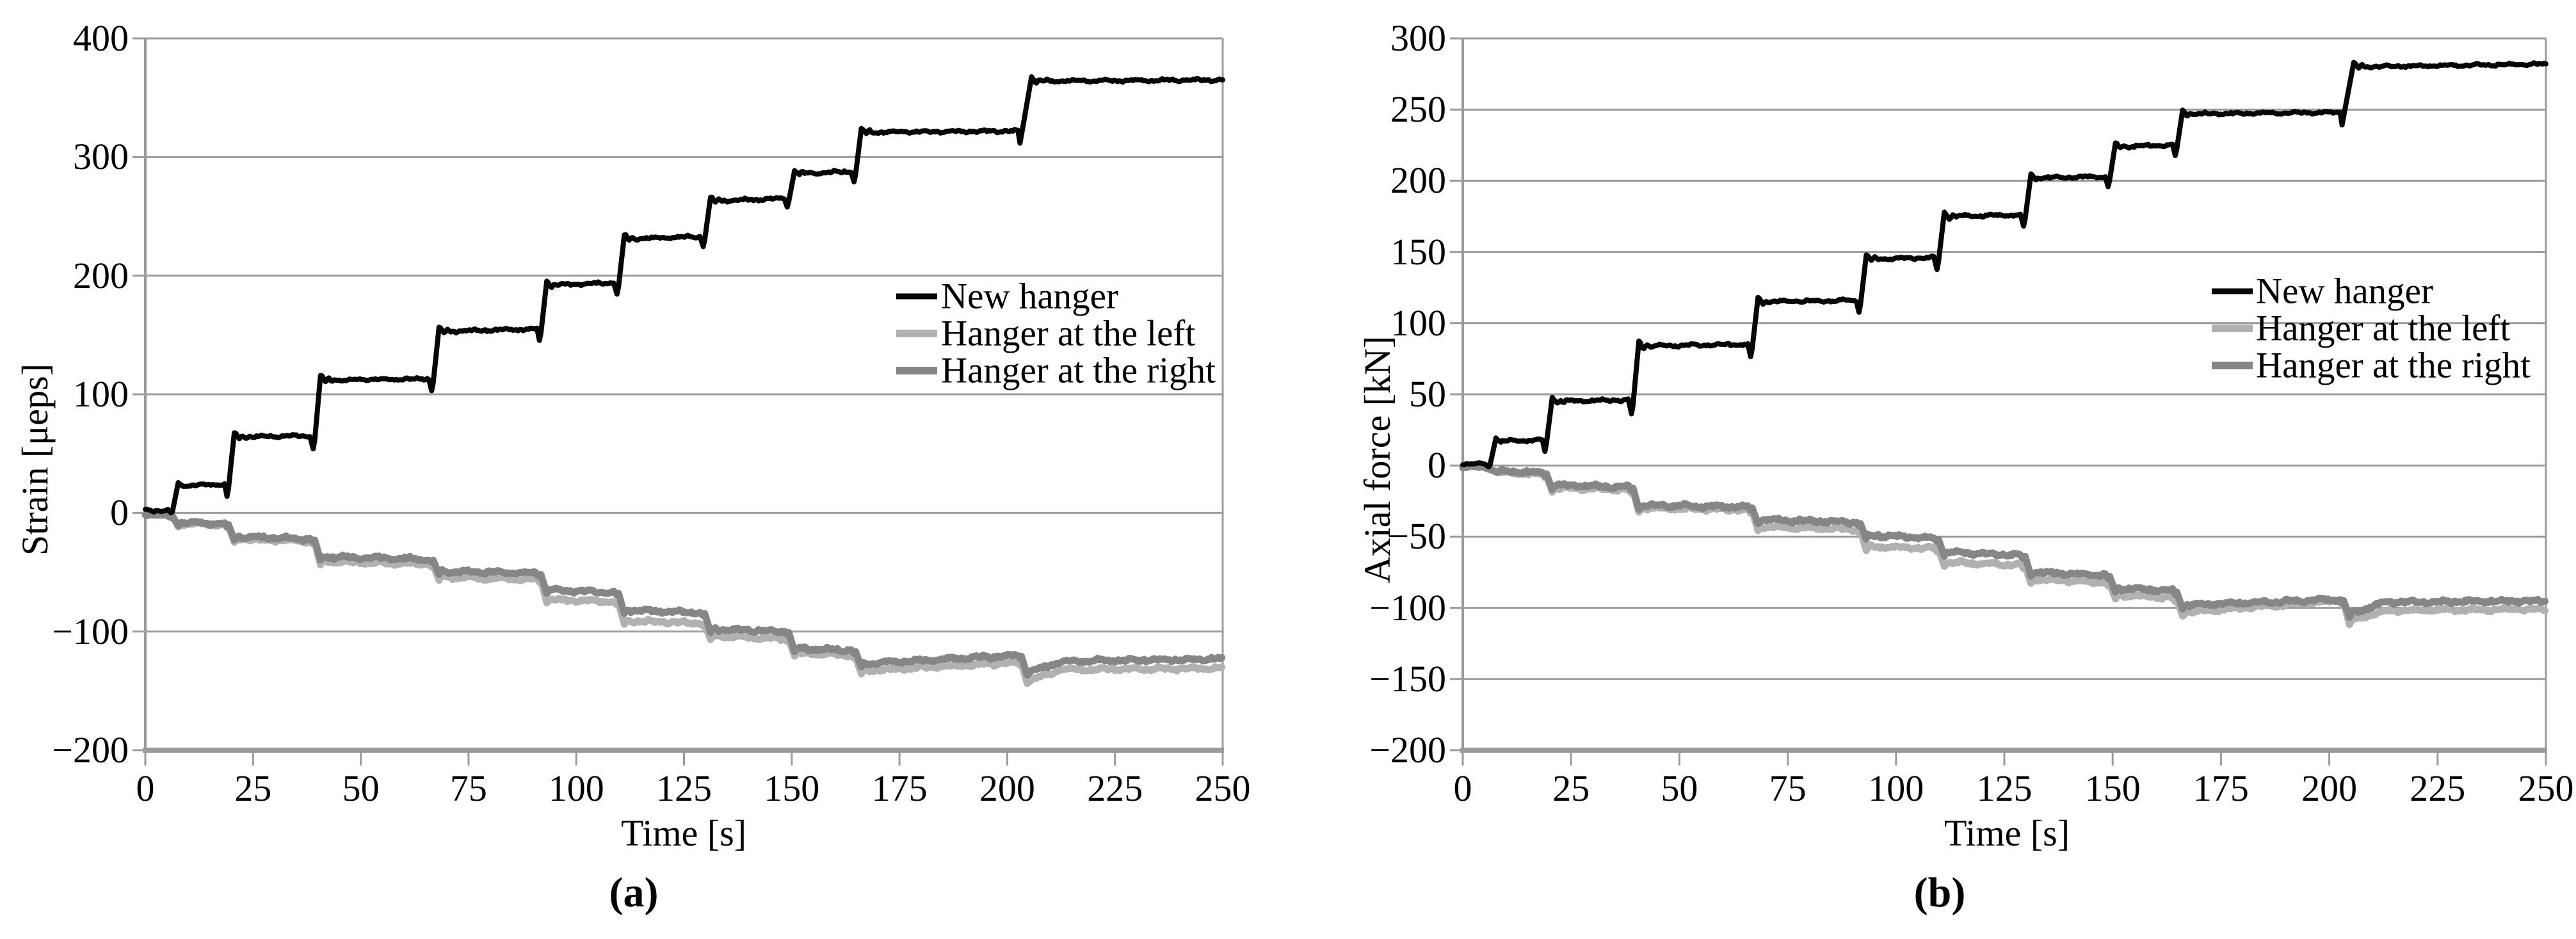  What do you see at coordinates (1939, 893) in the screenshot?
I see `panel-caption: (b)` at bounding box center [1939, 893].